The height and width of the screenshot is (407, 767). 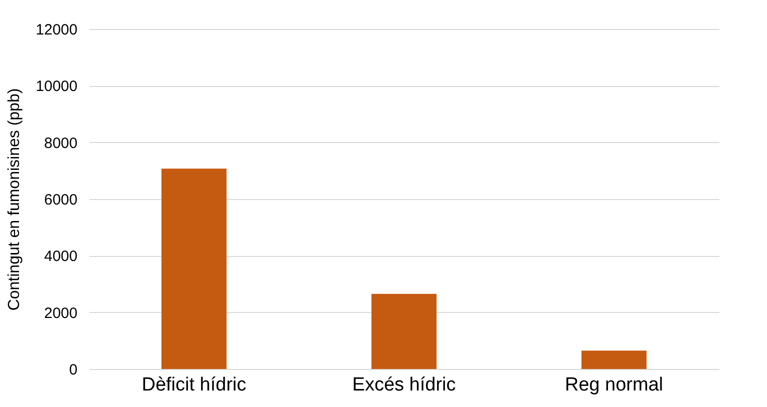 I want to click on y-tick-label: 6000, so click(x=61, y=200).